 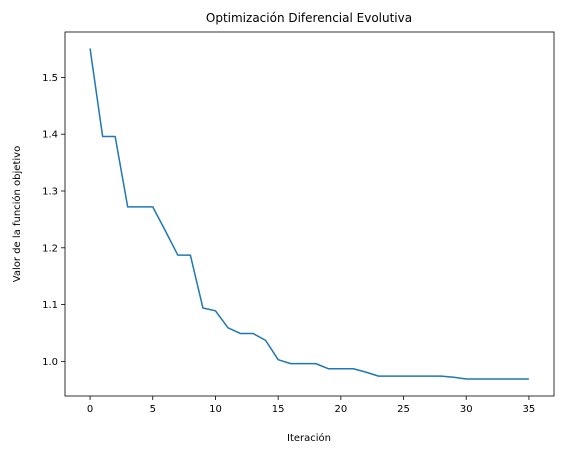 What do you see at coordinates (50, 362) in the screenshot?
I see `y-tick-label: 1.0` at bounding box center [50, 362].